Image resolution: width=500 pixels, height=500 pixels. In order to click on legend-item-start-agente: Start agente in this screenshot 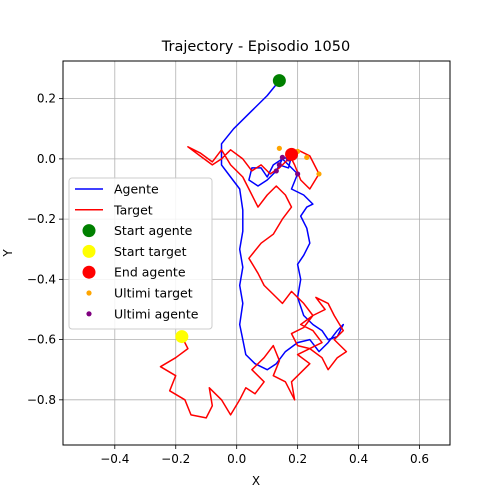, I will do `click(137, 230)`.